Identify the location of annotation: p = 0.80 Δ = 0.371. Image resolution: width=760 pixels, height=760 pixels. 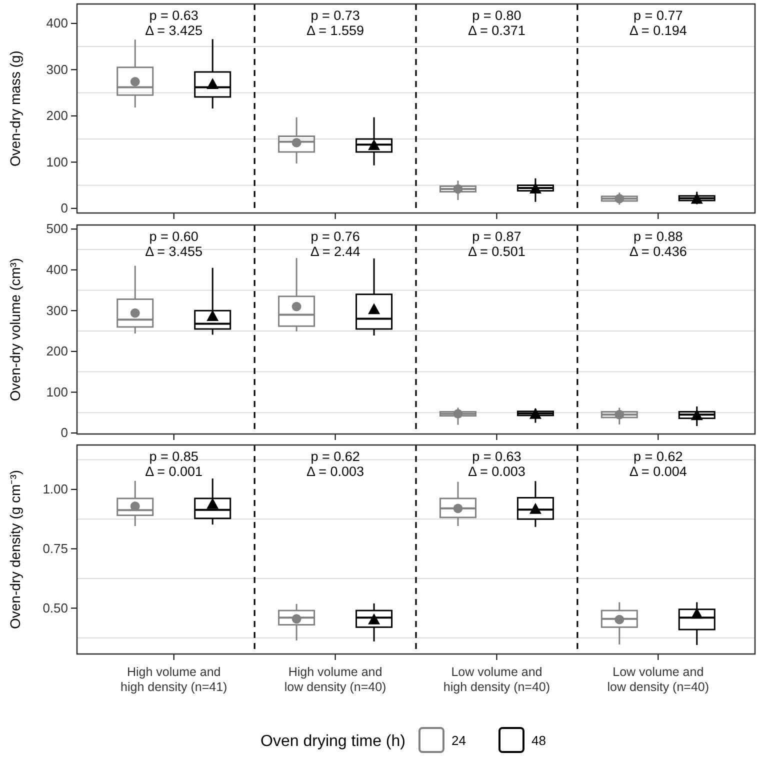
(497, 23).